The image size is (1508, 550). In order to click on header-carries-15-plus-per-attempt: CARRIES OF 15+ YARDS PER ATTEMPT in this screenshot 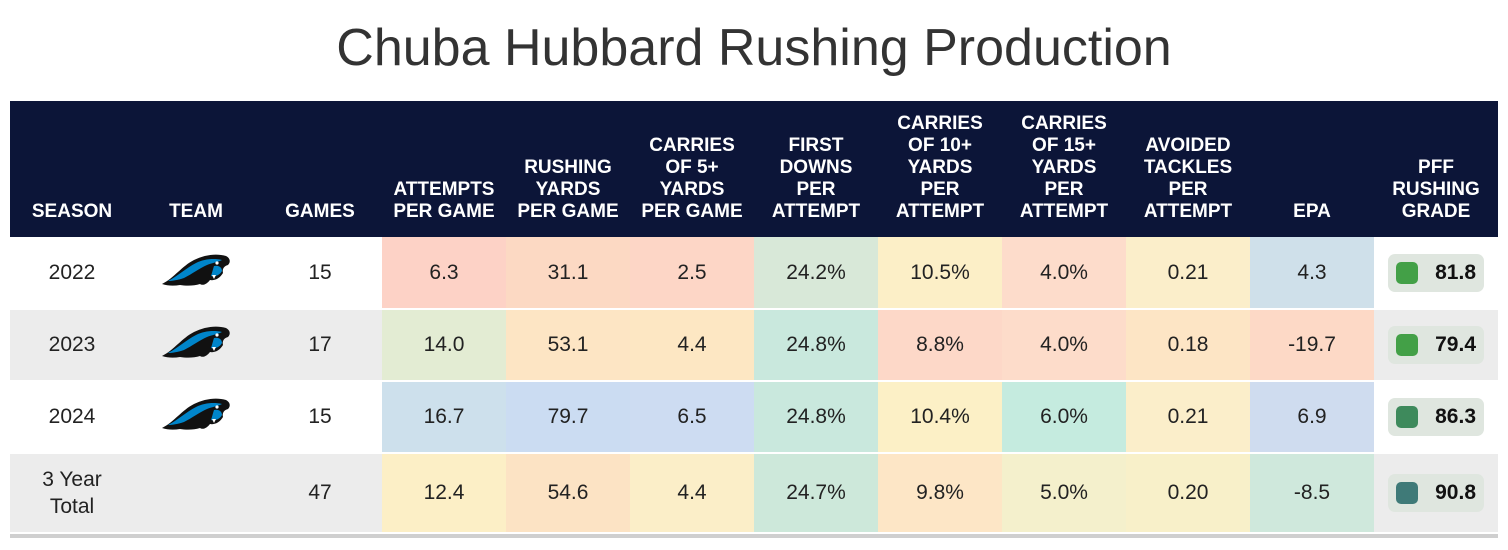, I will do `click(1064, 167)`.